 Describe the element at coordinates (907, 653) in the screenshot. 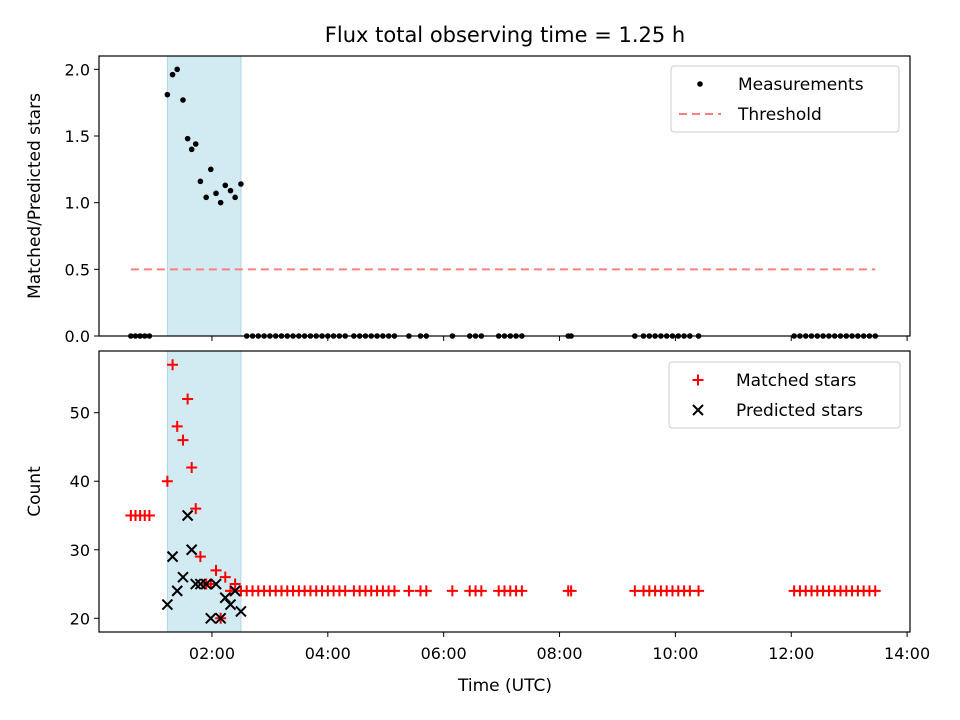

I see `x-tick-label: 14:00` at that location.